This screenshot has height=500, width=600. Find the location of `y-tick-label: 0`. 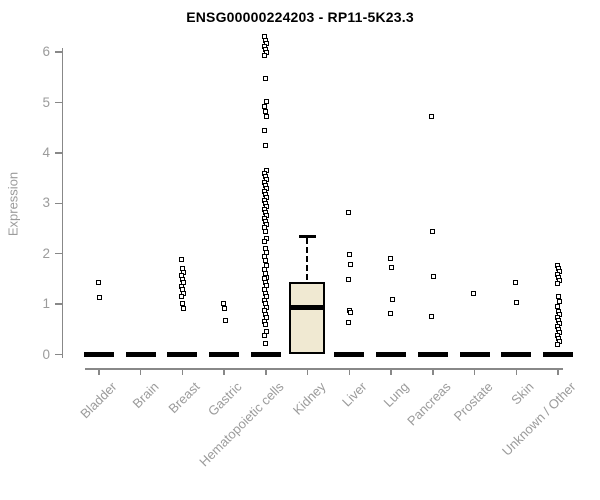

y-tick-label: 0 is located at coordinates (46, 354).